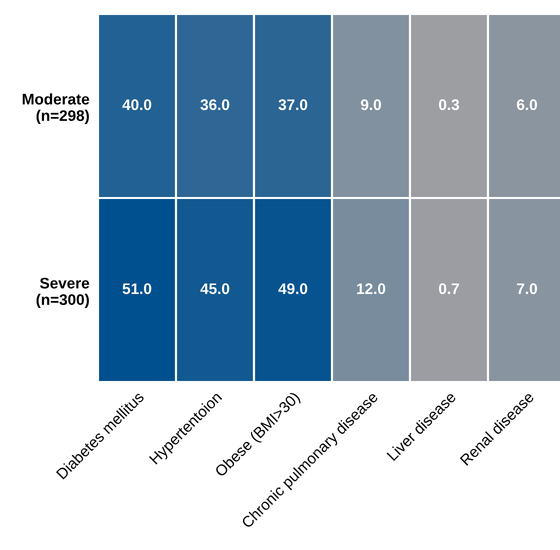 The width and height of the screenshot is (560, 550). I want to click on data-label: 9.0, so click(370, 104).